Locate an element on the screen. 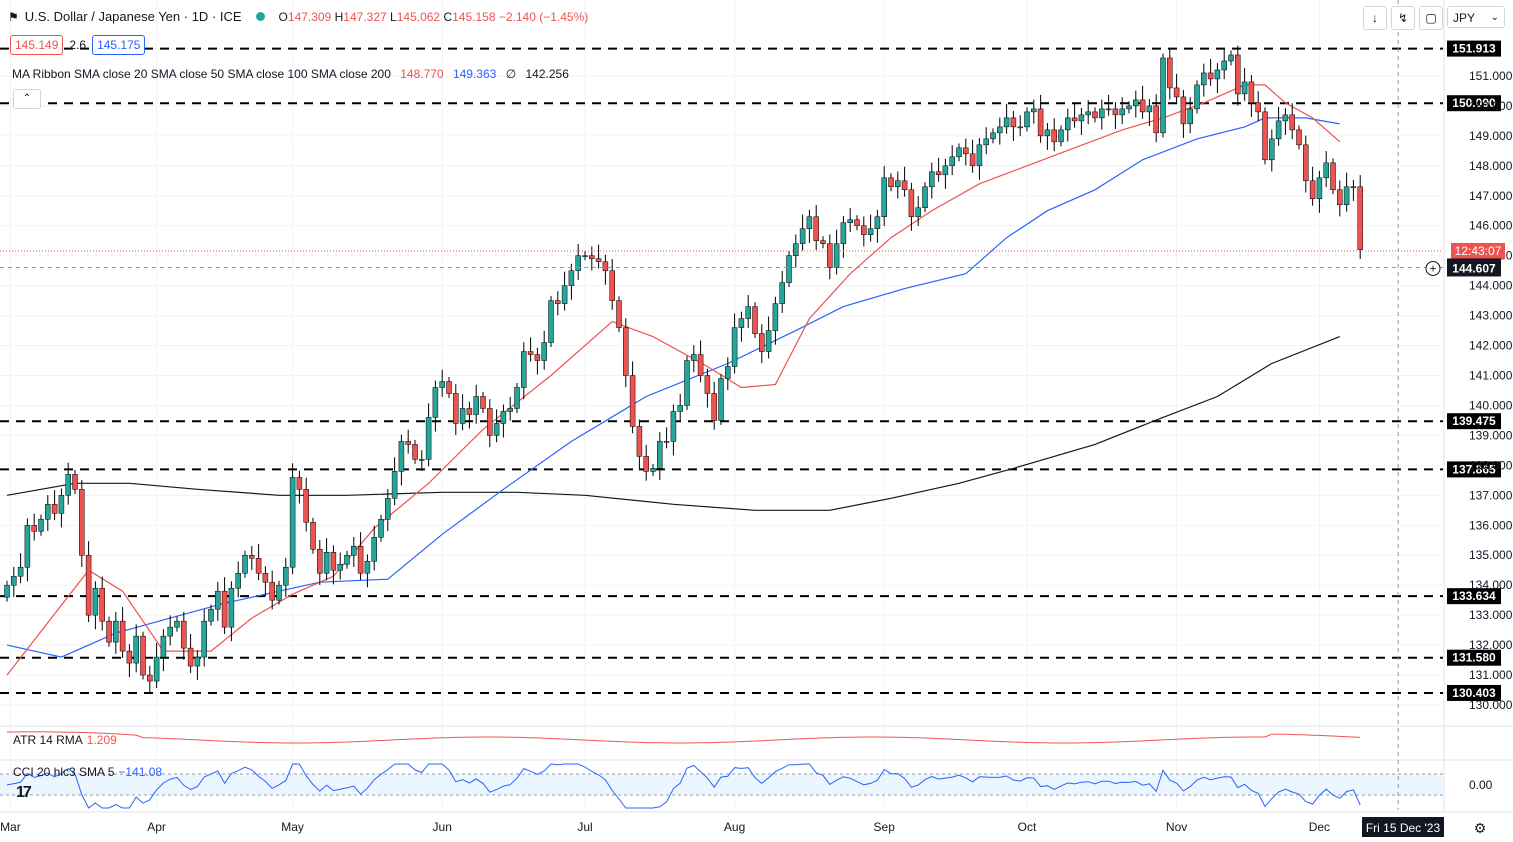 Image resolution: width=1513 pixels, height=842 pixels. sma200-value: 142.256 is located at coordinates (547, 74).